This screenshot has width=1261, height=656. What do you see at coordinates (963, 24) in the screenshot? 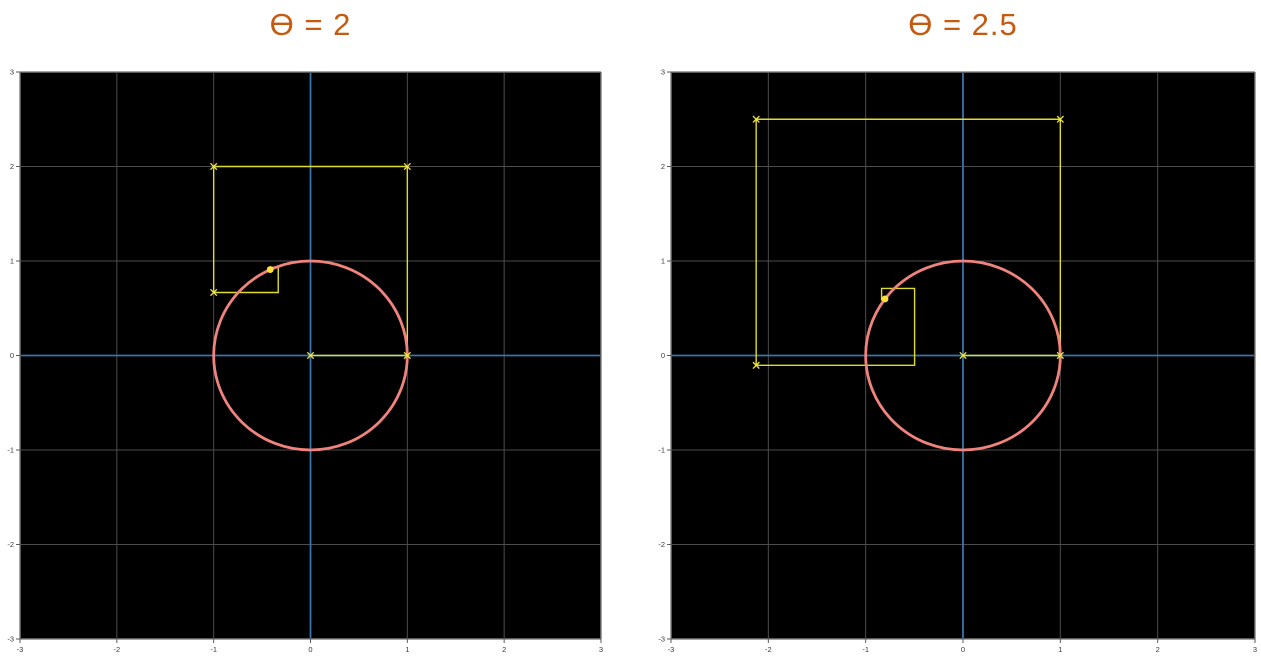
I see `right-plot-title: Ɵ = 2.5` at bounding box center [963, 24].